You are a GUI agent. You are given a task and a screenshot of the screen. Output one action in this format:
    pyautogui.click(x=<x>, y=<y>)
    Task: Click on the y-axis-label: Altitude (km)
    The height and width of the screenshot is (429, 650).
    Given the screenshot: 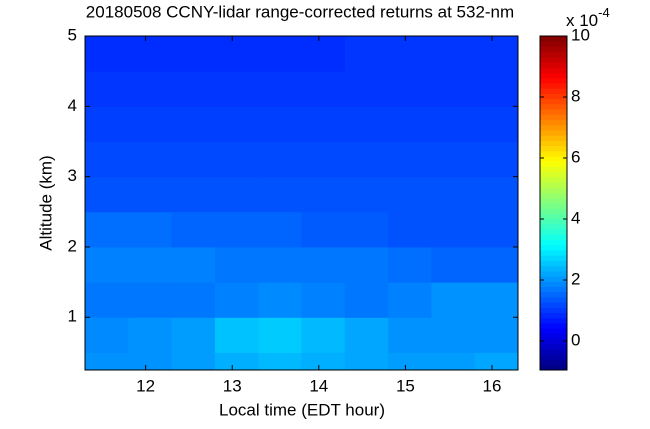 What is the action you would take?
    pyautogui.click(x=45, y=202)
    